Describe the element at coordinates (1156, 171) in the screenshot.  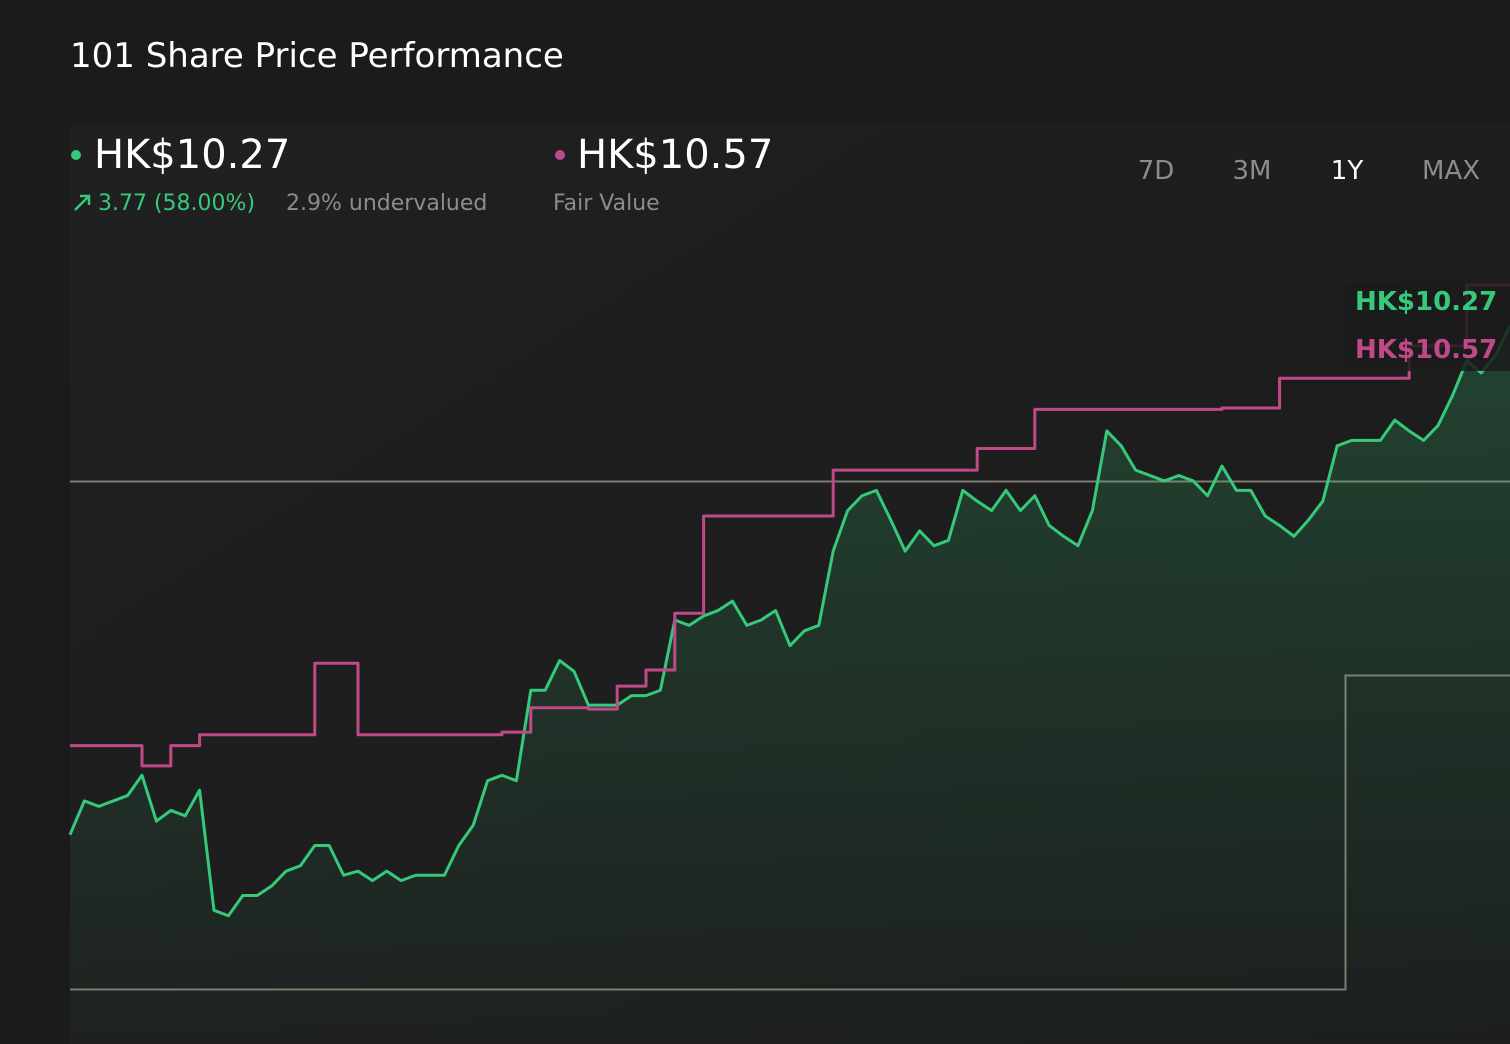
I see `period-button: 7D` at that location.